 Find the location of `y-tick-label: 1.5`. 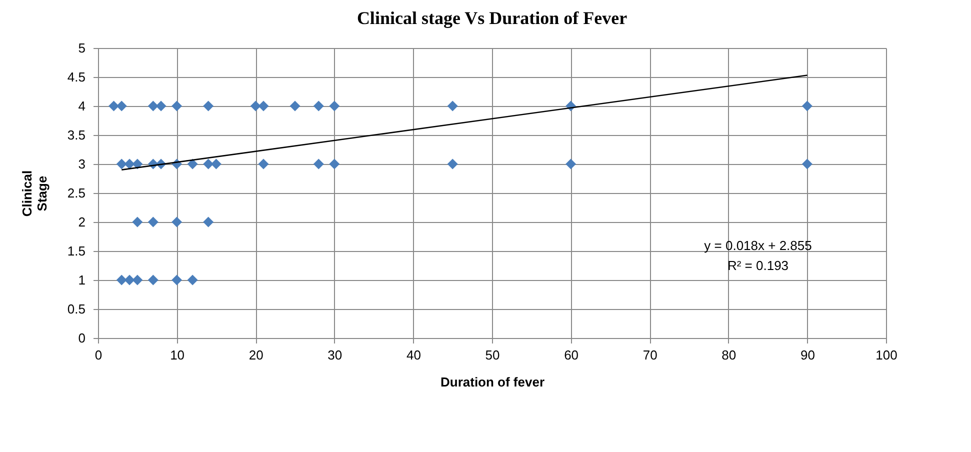

y-tick-label: 1.5 is located at coordinates (76, 251).